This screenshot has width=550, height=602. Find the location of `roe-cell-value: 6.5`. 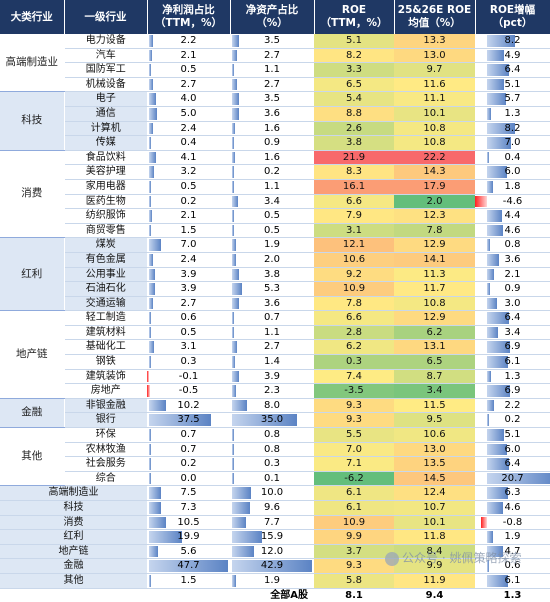

roe-cell-value: 6.5 is located at coordinates (354, 84).